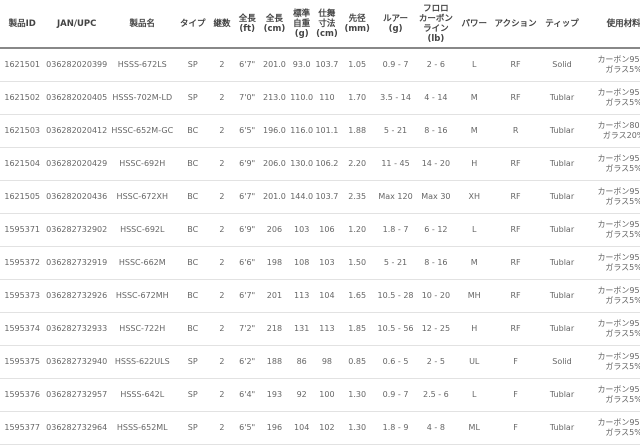 The width and height of the screenshot is (640, 448). Describe the element at coordinates (395, 428) in the screenshot. I see `cell-lure-weight: 1.8 - 9` at that location.